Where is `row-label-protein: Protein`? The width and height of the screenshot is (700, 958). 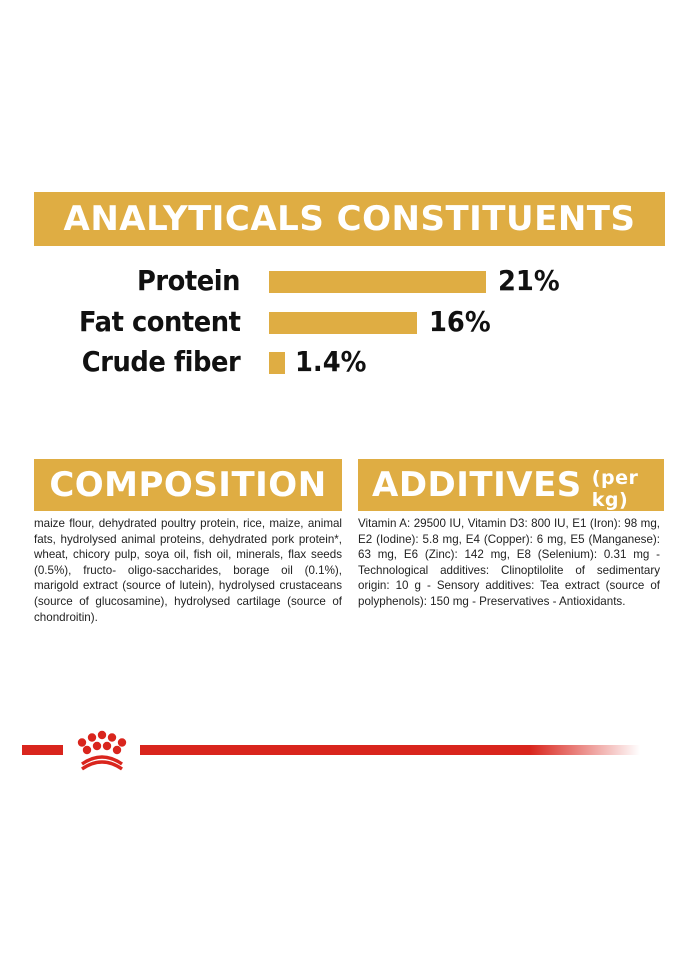
row-label-protein: Protein is located at coordinates (188, 280).